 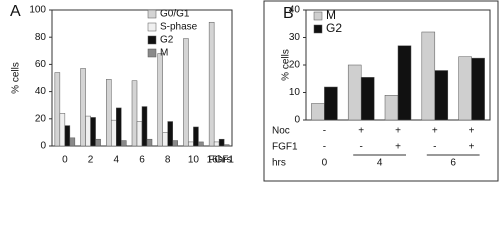 What do you see at coordinates (295, 92) in the screenshot?
I see `y-tick-label: 10` at bounding box center [295, 92].